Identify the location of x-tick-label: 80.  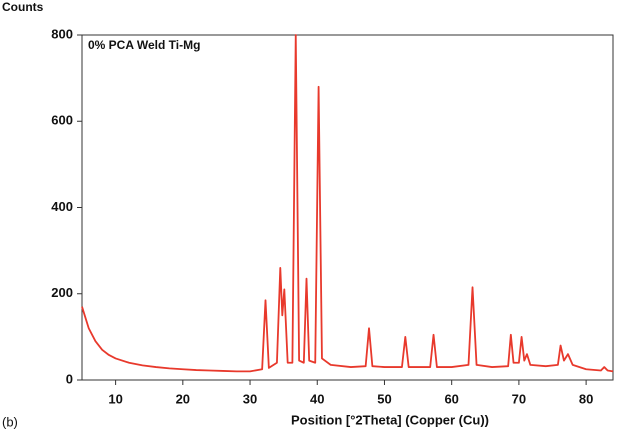
(586, 398).